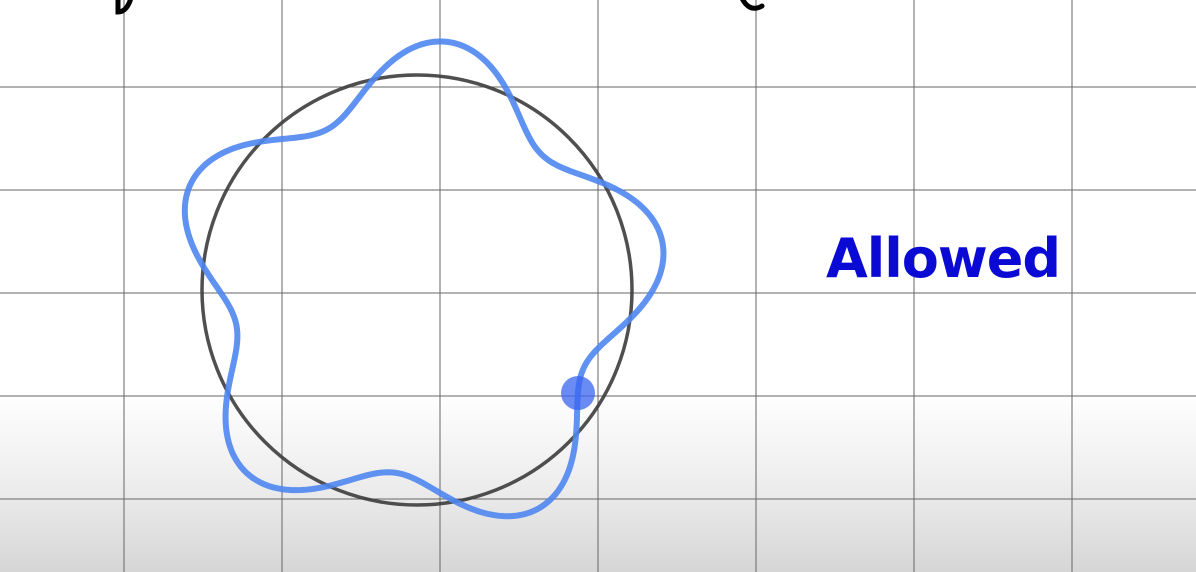 This screenshot has height=572, width=1196. Describe the element at coordinates (440, 7) in the screenshot. I see `title-fragments` at that location.